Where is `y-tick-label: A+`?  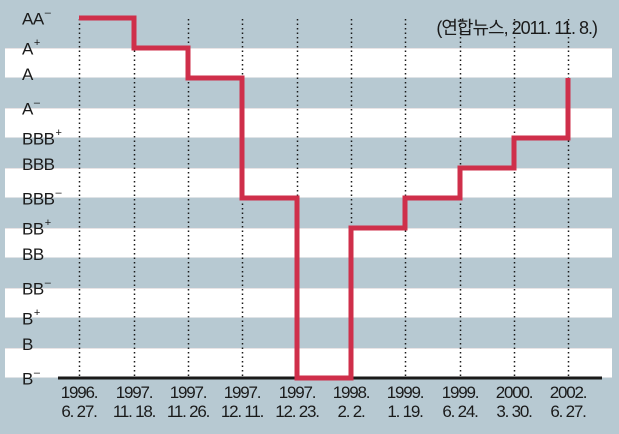 y-tick-label: A+ is located at coordinates (31, 47).